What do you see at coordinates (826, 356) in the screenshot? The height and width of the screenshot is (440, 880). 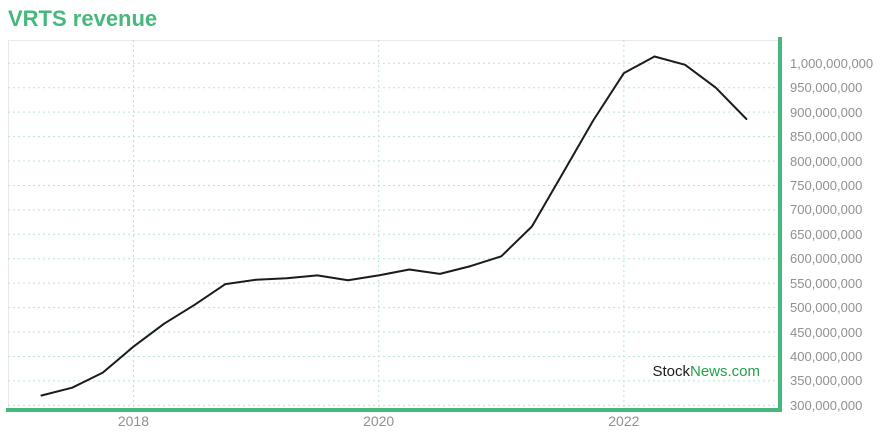 I see `y-axis-label: 400,000,000` at bounding box center [826, 356].